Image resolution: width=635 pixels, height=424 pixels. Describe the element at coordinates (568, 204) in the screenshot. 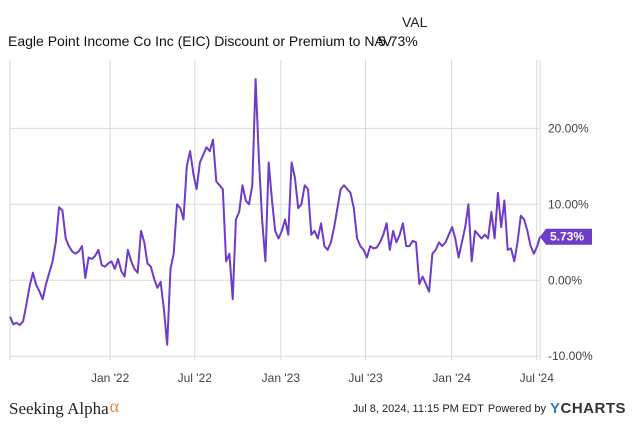

I see `y-tick-label: 10.00%` at that location.